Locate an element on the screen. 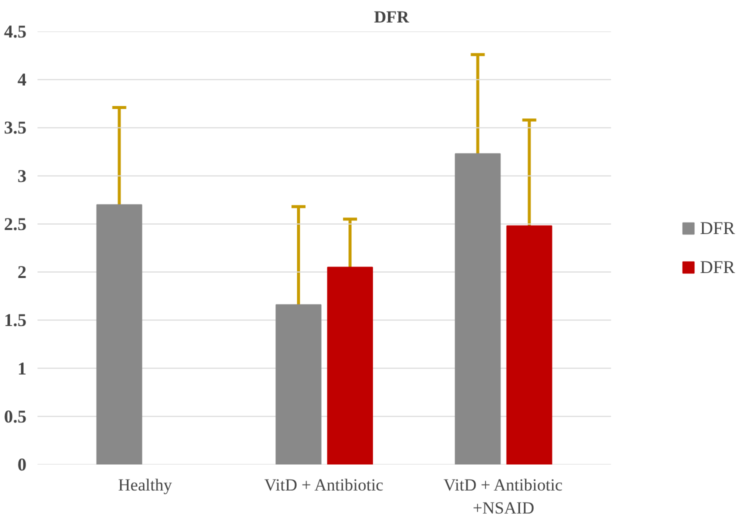  y-tick-label: 3 is located at coordinates (22, 176).